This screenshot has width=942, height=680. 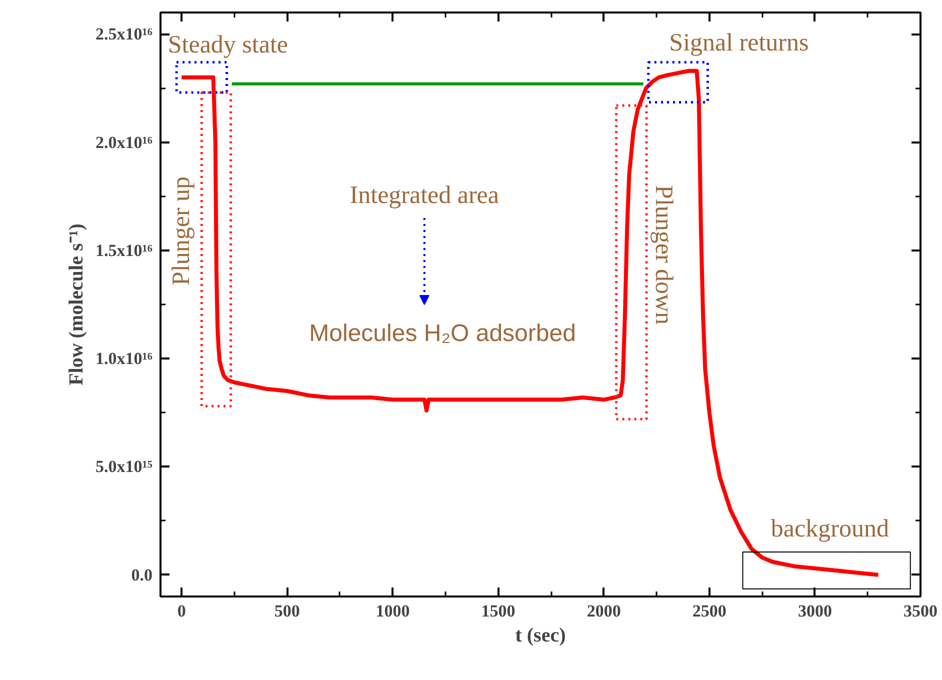 What do you see at coordinates (830, 528) in the screenshot?
I see `annotation: background` at bounding box center [830, 528].